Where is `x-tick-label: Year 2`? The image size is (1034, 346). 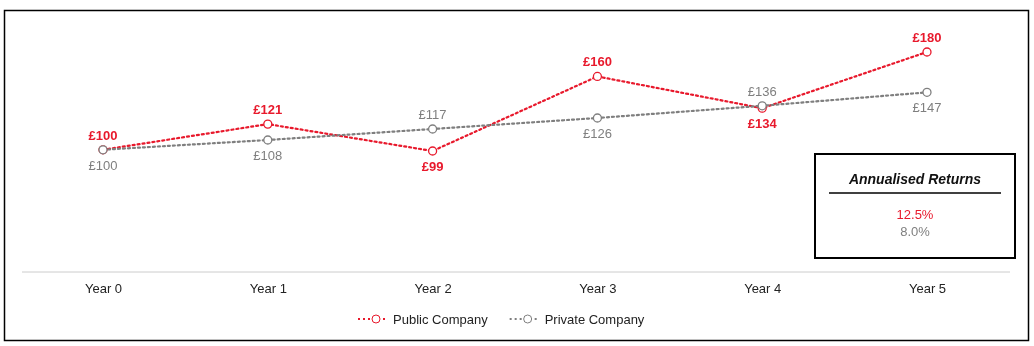 x-tick-label: Year 2 is located at coordinates (433, 289).